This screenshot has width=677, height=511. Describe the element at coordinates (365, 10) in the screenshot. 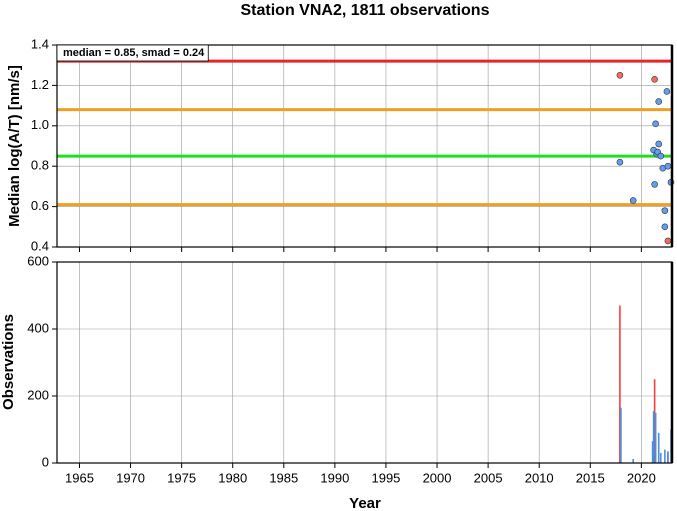

I see `chart-title: Station VNA2, 1811 observations` at that location.